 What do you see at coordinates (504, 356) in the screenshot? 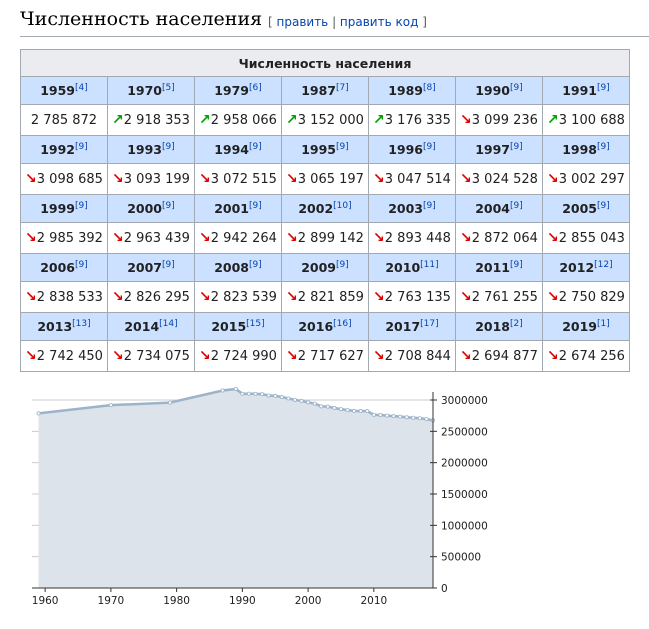
I see `population-value: 2 694 877` at bounding box center [504, 356].